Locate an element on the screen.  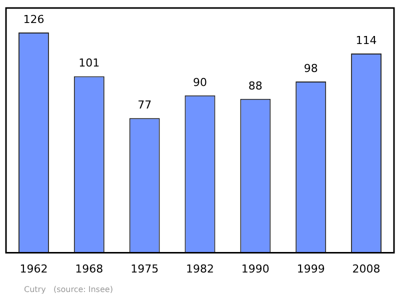
x-tick-label: 1982 is located at coordinates (200, 269).